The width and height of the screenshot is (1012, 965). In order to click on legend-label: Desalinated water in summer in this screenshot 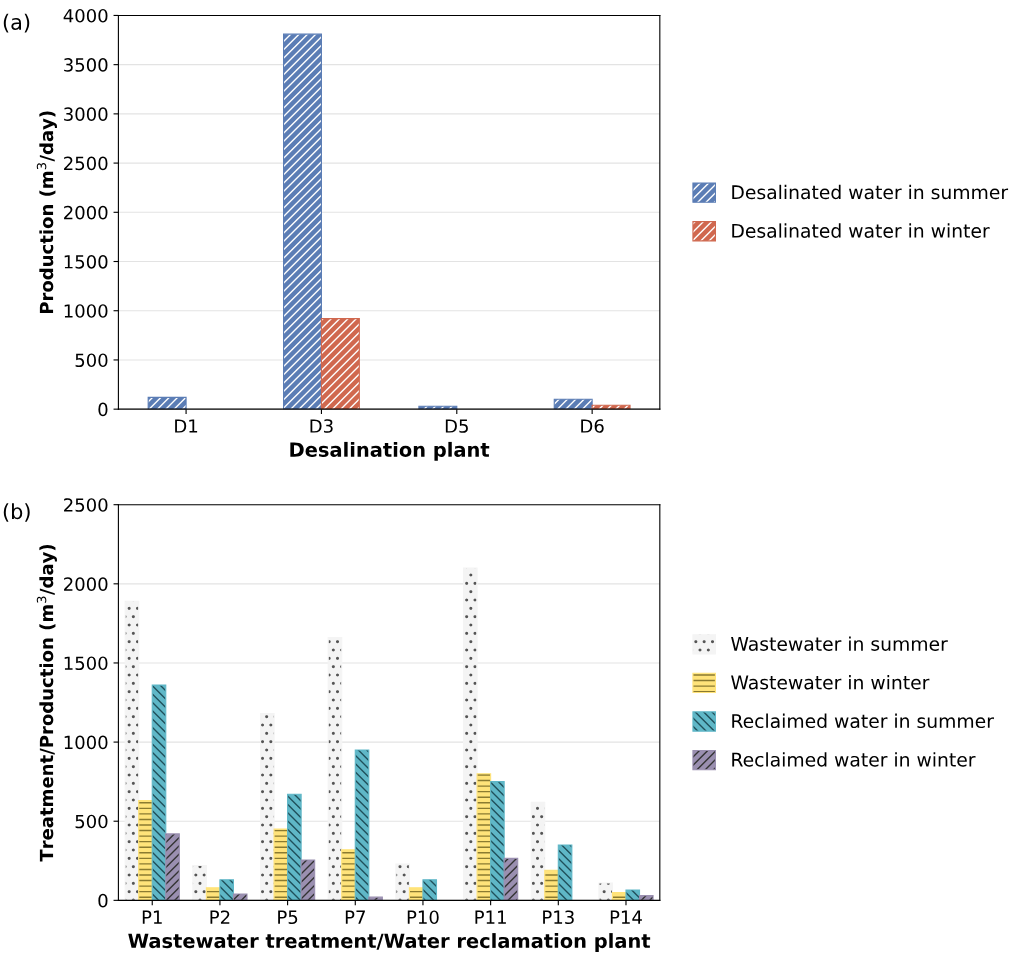, I will do `click(870, 192)`.